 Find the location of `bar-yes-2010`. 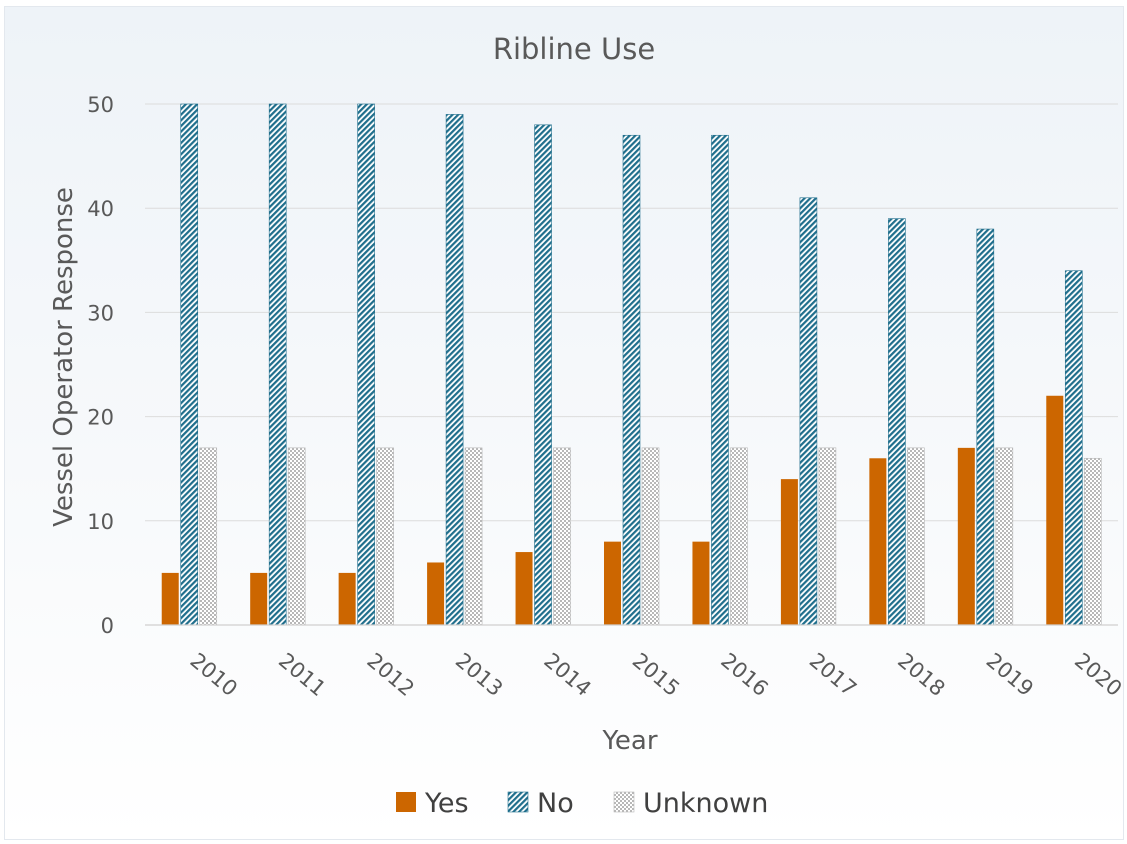

bar-yes-2010 is located at coordinates (170, 598).